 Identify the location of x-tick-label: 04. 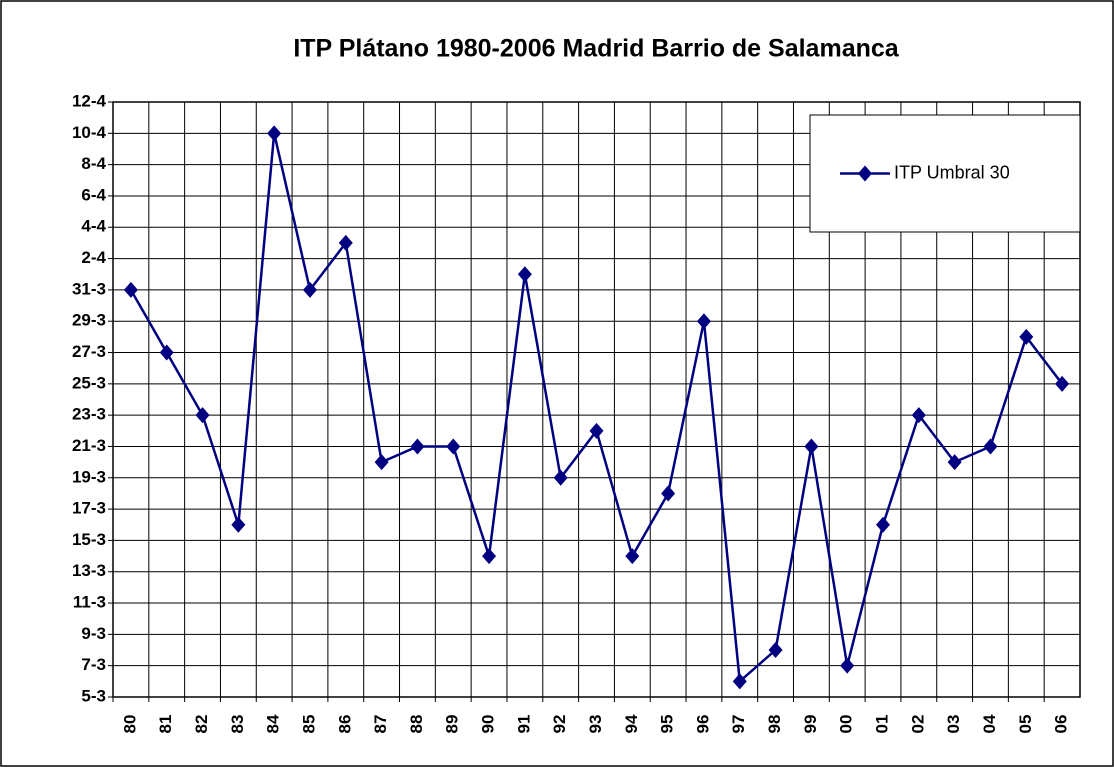
(989, 723).